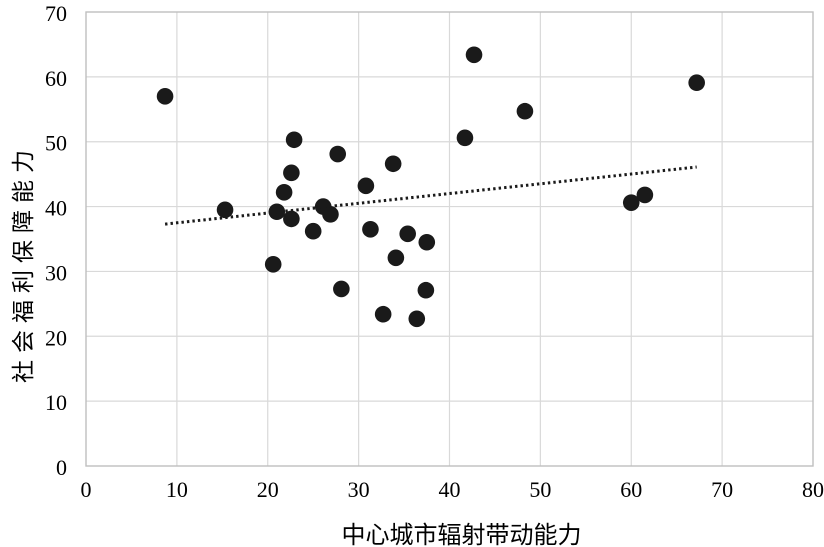 This screenshot has height=547, width=824. Describe the element at coordinates (56, 272) in the screenshot. I see `y-tick-label: 30` at that location.